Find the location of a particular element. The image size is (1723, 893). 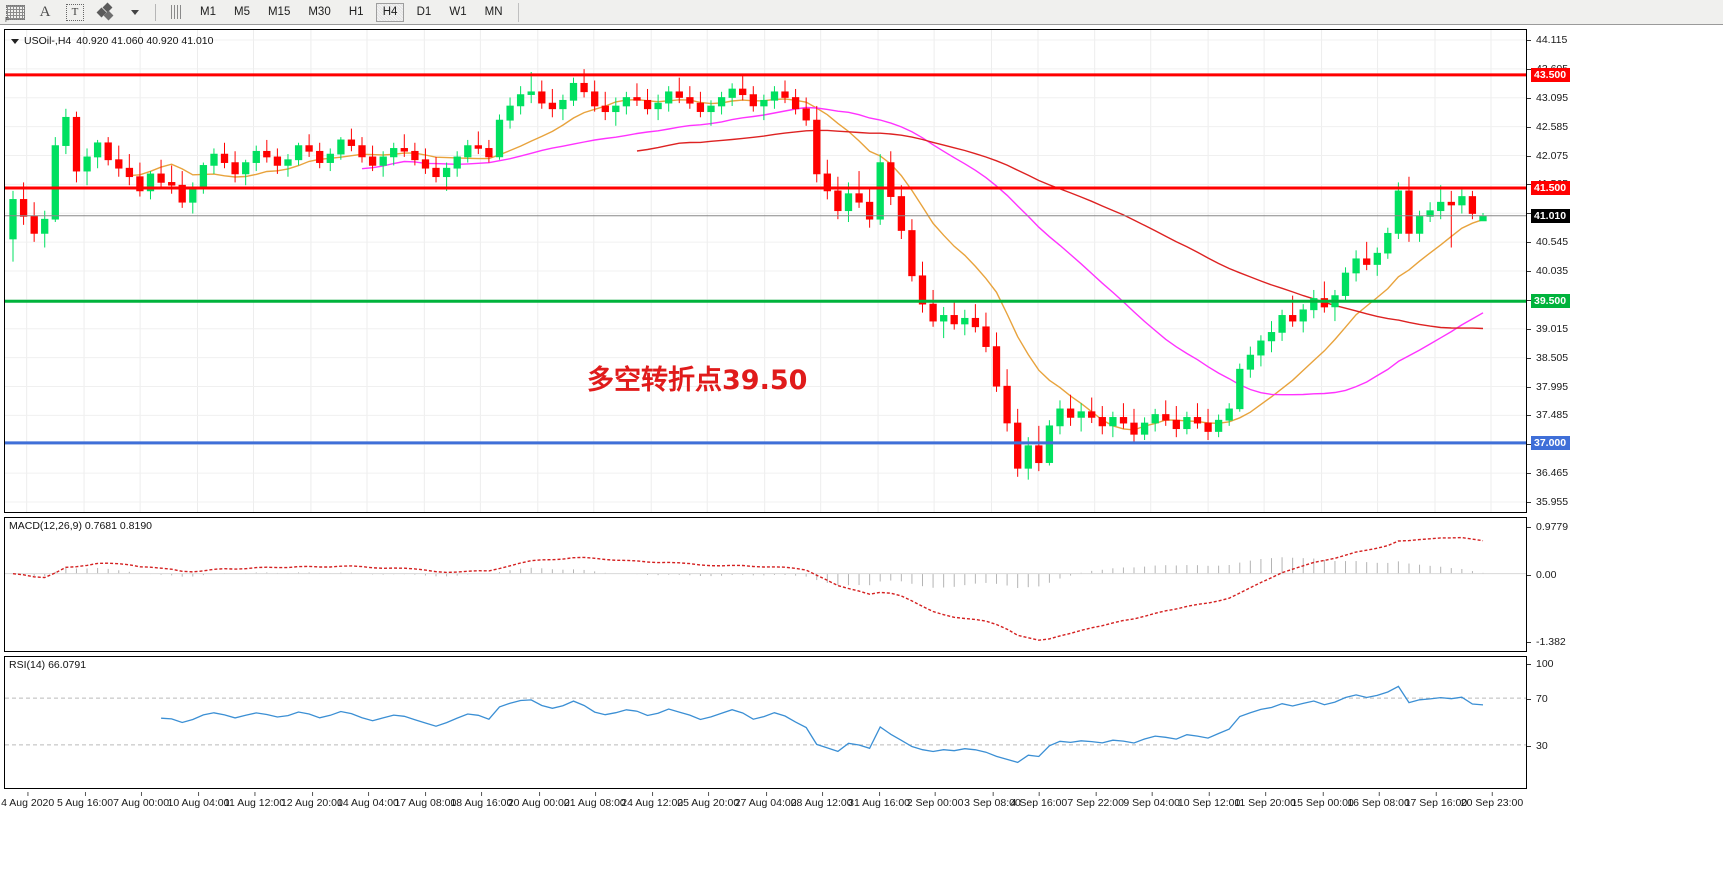

timeframe-label: M1 is located at coordinates (208, 12).